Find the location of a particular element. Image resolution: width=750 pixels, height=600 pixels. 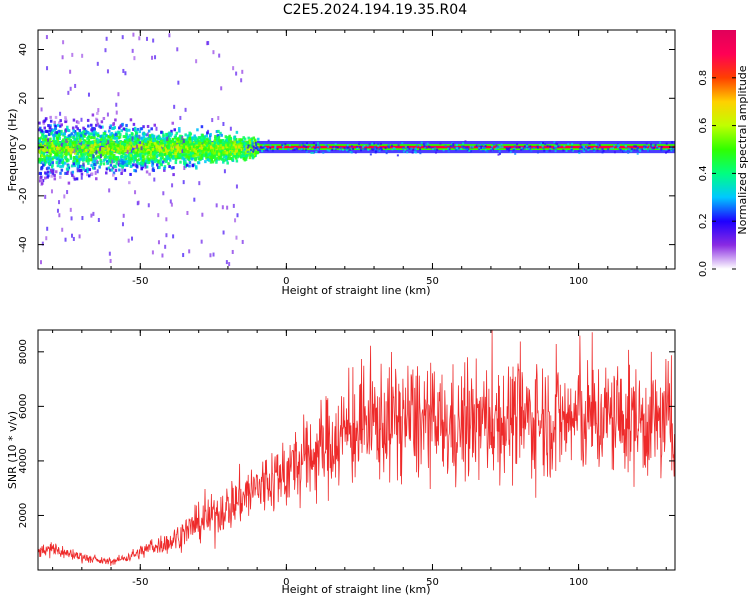

y-tick-label: 4000 is located at coordinates (23, 460).